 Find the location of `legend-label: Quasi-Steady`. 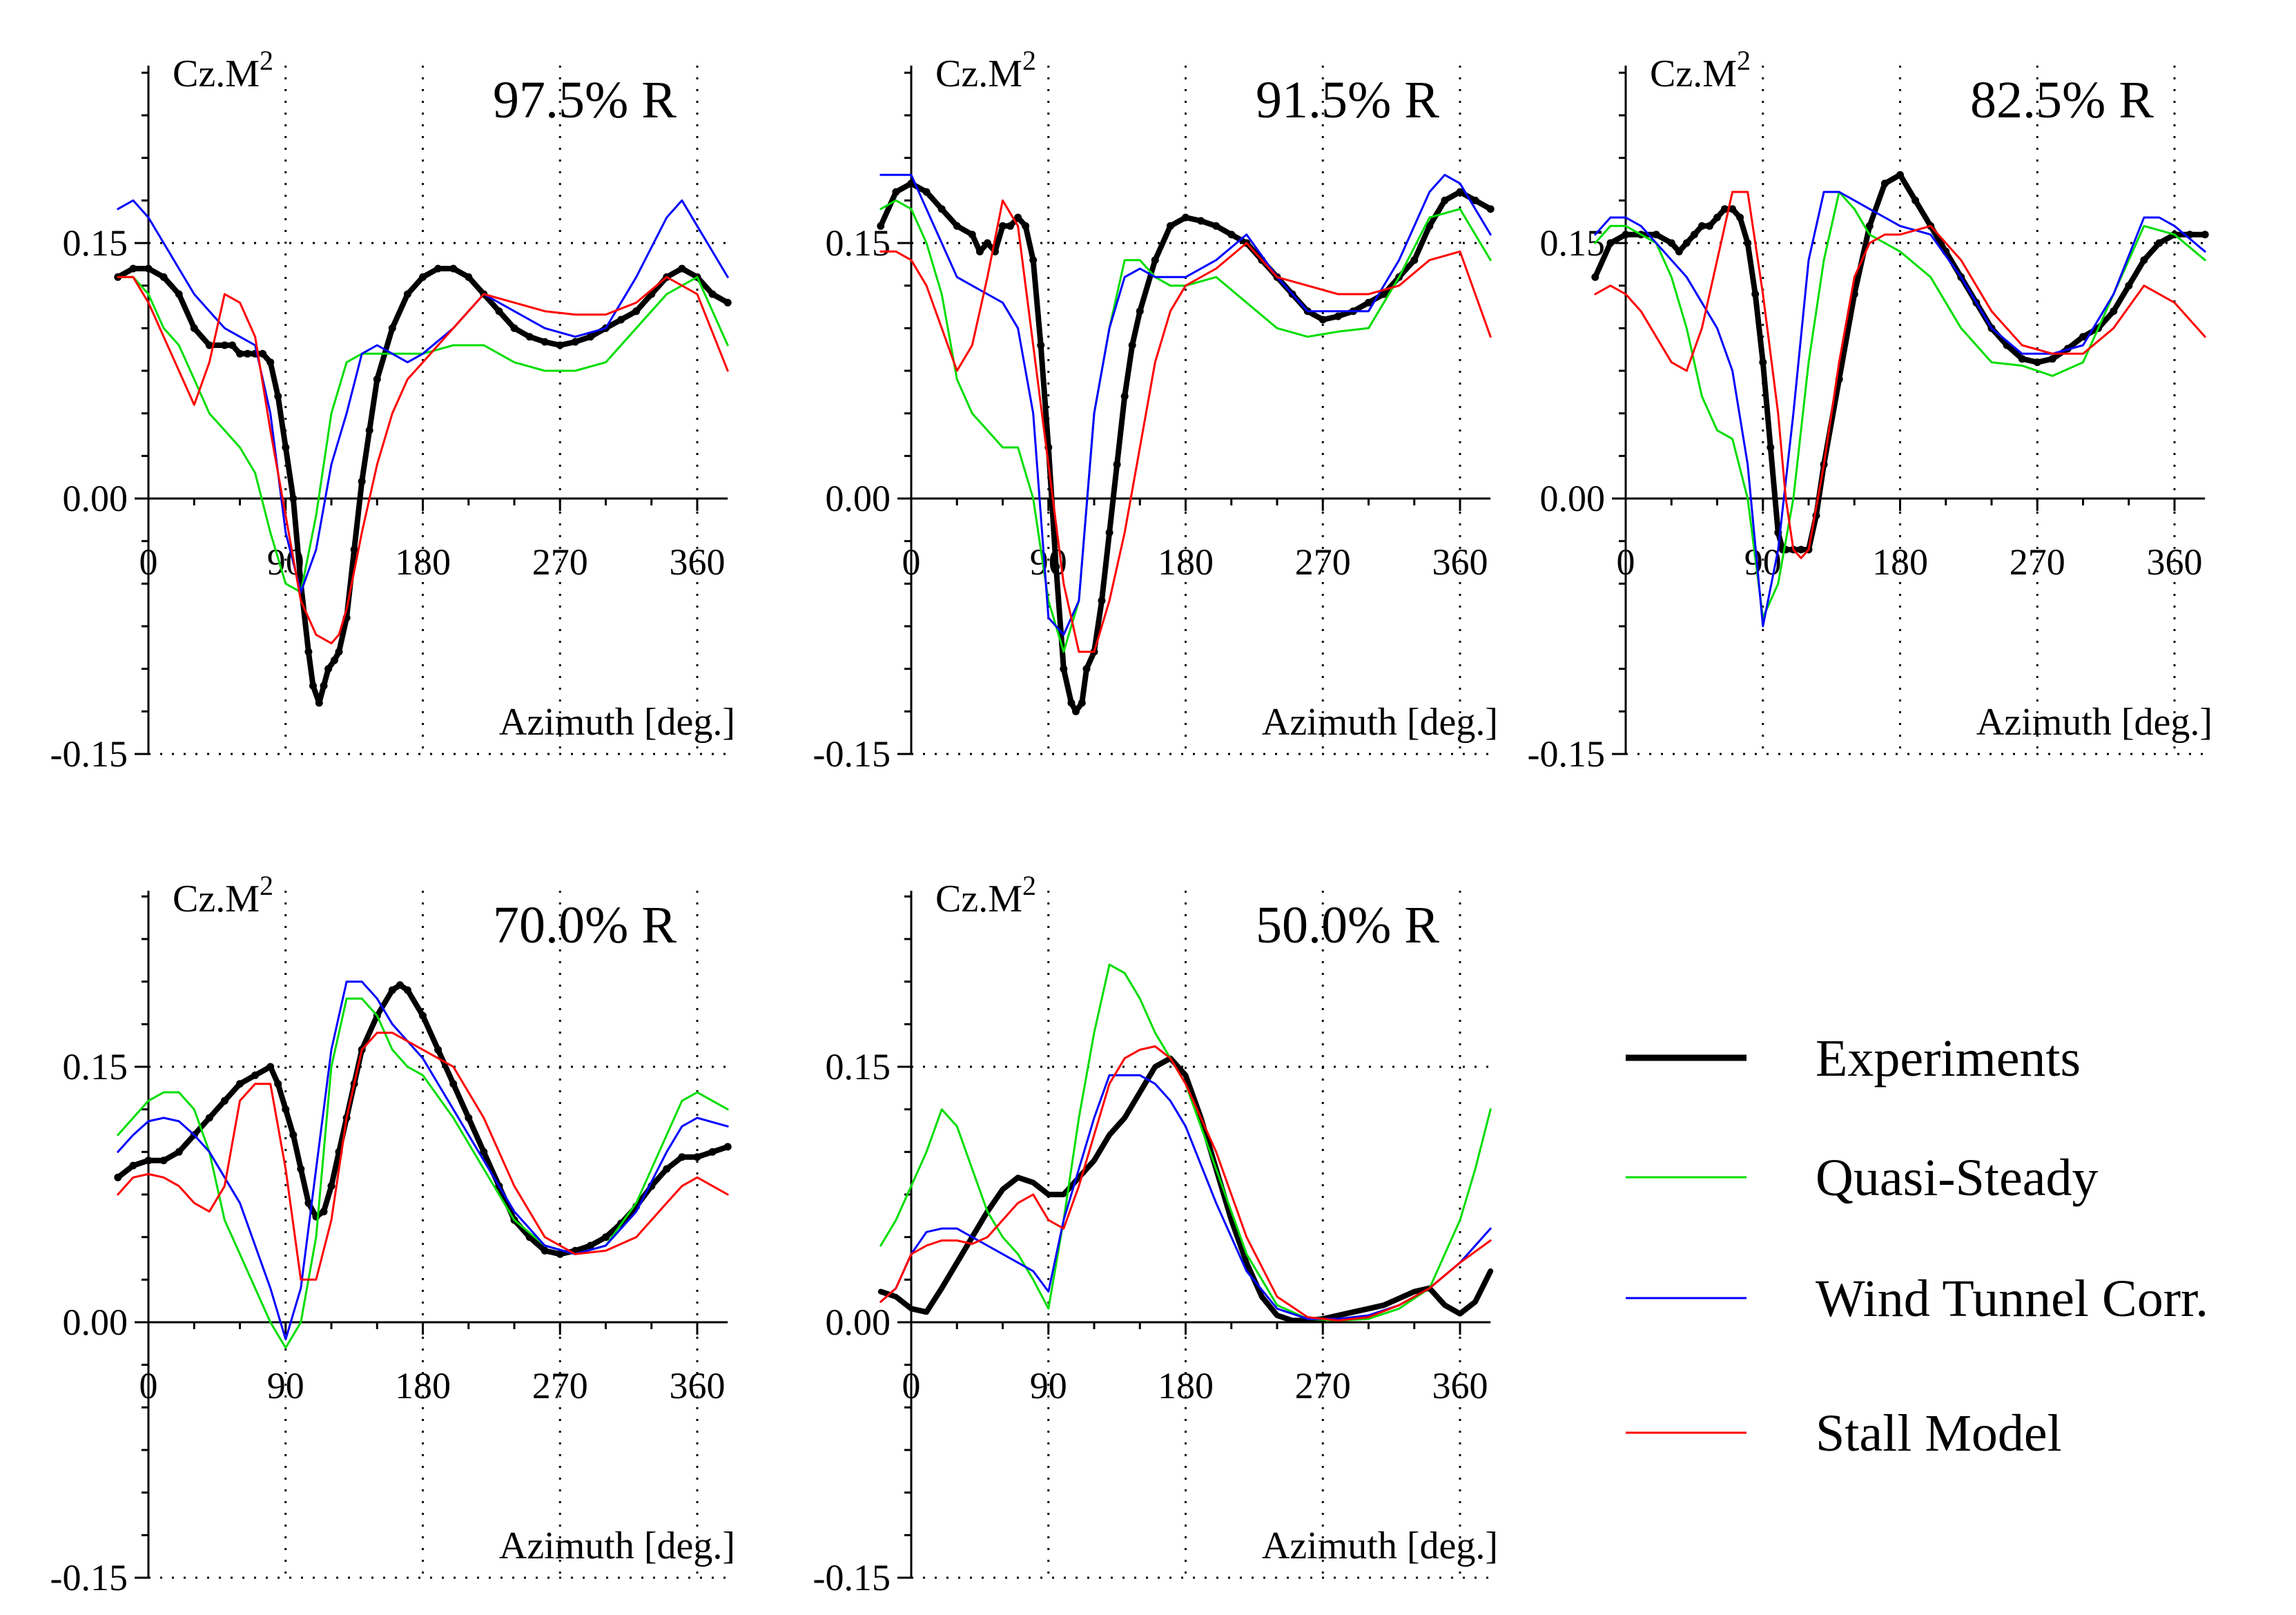

legend-label: Quasi-Steady is located at coordinates (1957, 1178).